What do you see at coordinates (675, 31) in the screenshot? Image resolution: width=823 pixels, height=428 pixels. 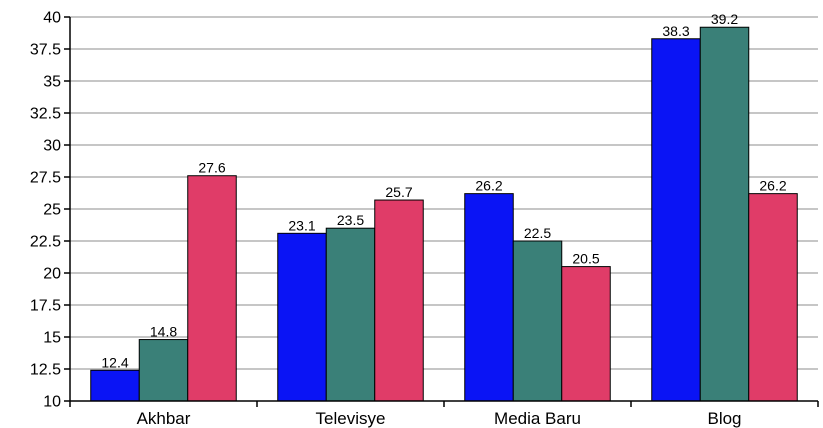 I see `data-label: 38.3` at bounding box center [675, 31].